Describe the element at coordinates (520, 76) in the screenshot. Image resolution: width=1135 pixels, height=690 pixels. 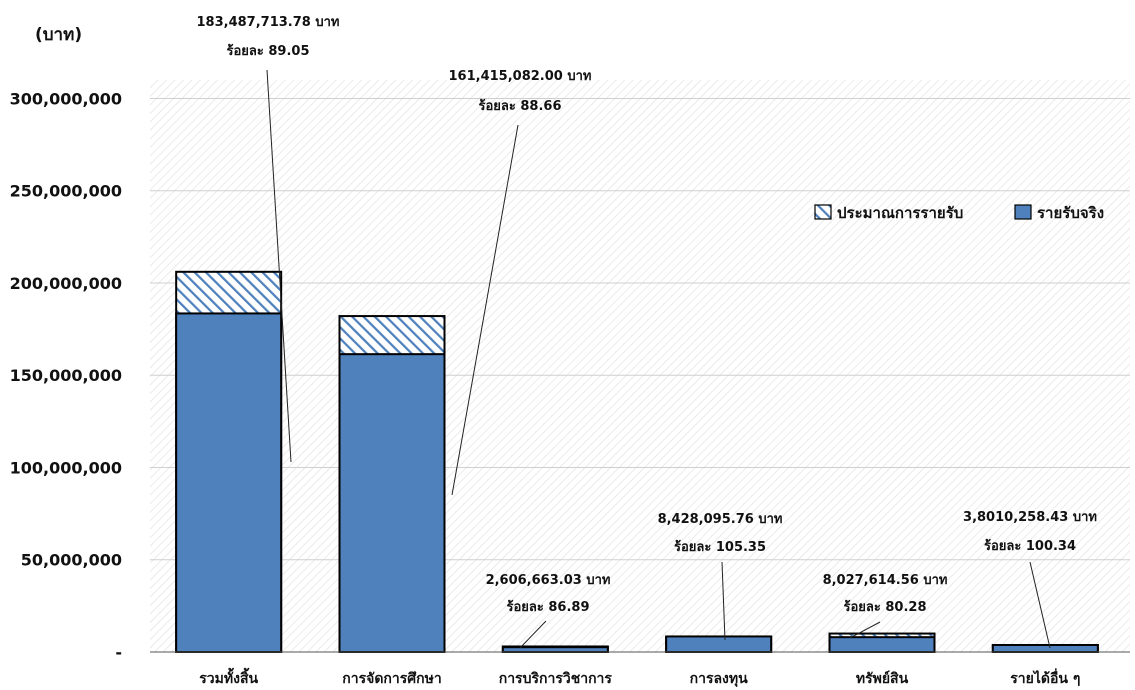
I see `annotation-amount: 161,415,082.00 บาท` at that location.